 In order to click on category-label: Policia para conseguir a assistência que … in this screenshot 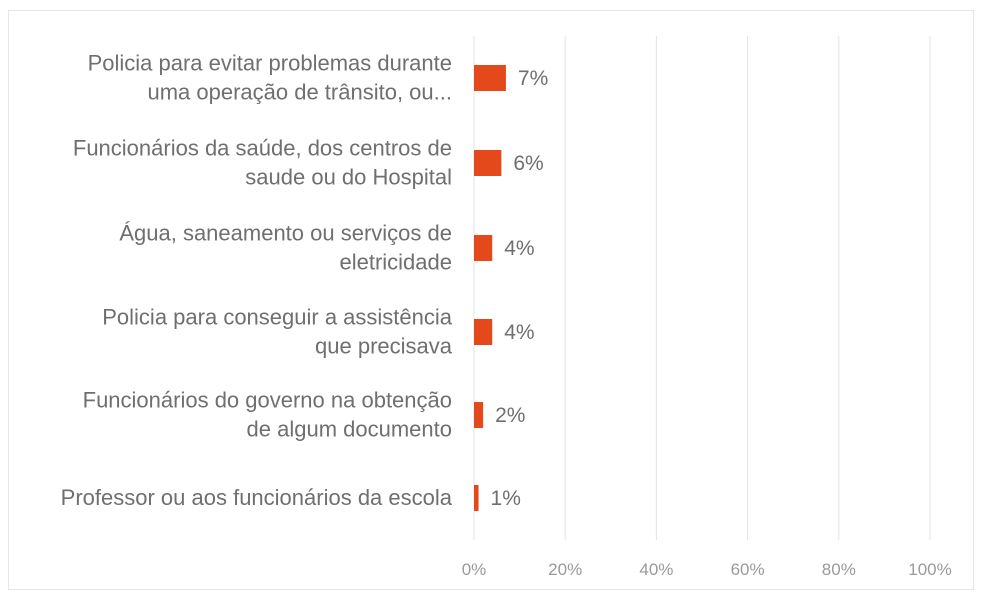, I will do `click(277, 332)`.